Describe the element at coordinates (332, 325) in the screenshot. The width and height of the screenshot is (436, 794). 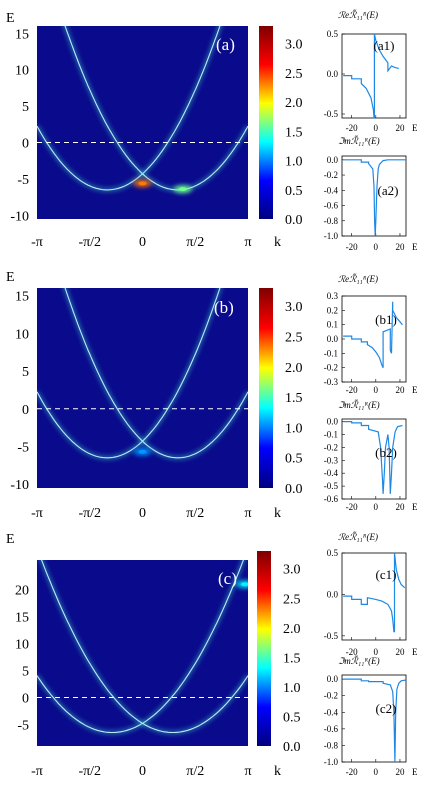
I see `ytick-label: 0.1` at that location.